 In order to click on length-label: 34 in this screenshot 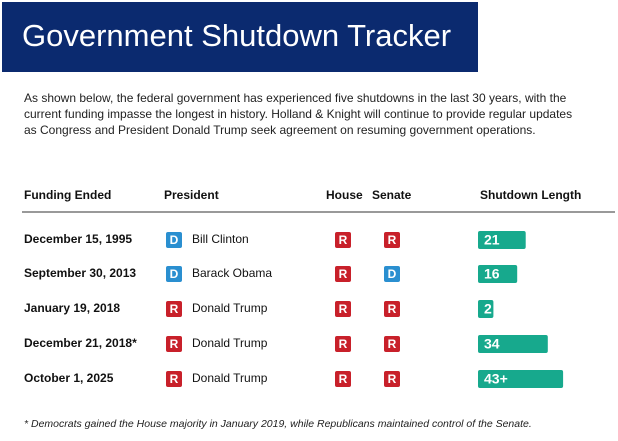, I will do `click(492, 344)`.